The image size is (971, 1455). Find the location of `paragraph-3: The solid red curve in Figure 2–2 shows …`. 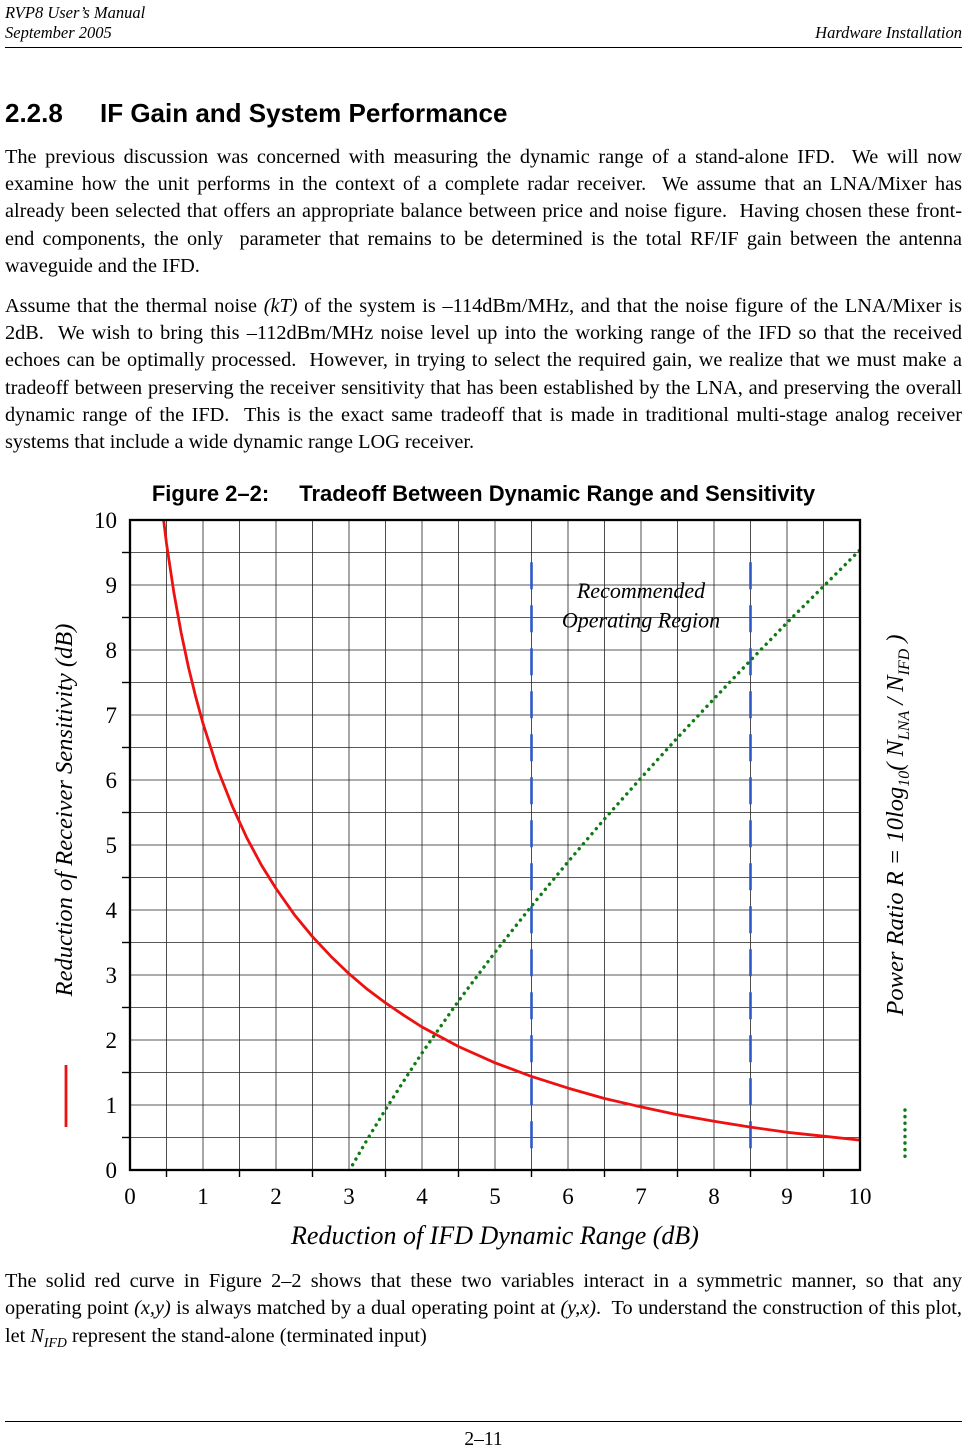

paragraph-3: The solid red curve in Figure 2–2 shows … is located at coordinates (483, 1312).